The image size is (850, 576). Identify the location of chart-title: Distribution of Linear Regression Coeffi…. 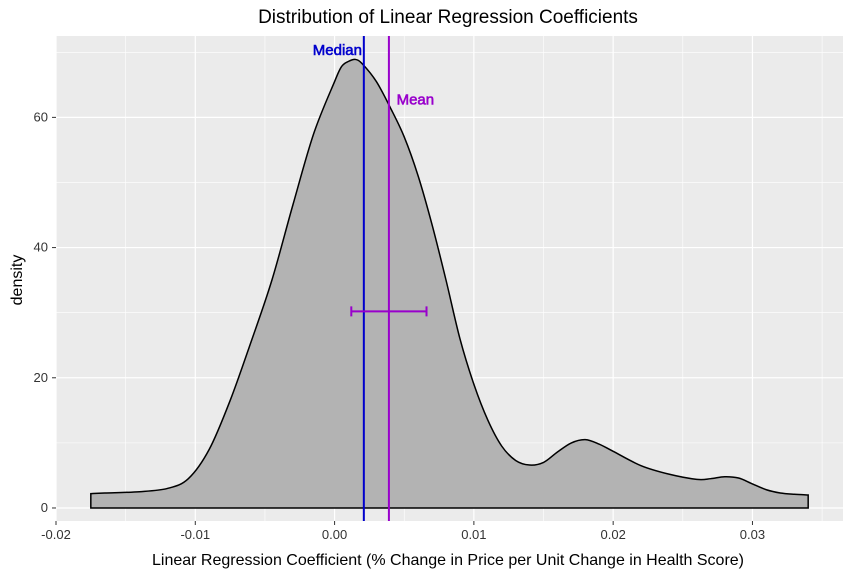
(448, 17).